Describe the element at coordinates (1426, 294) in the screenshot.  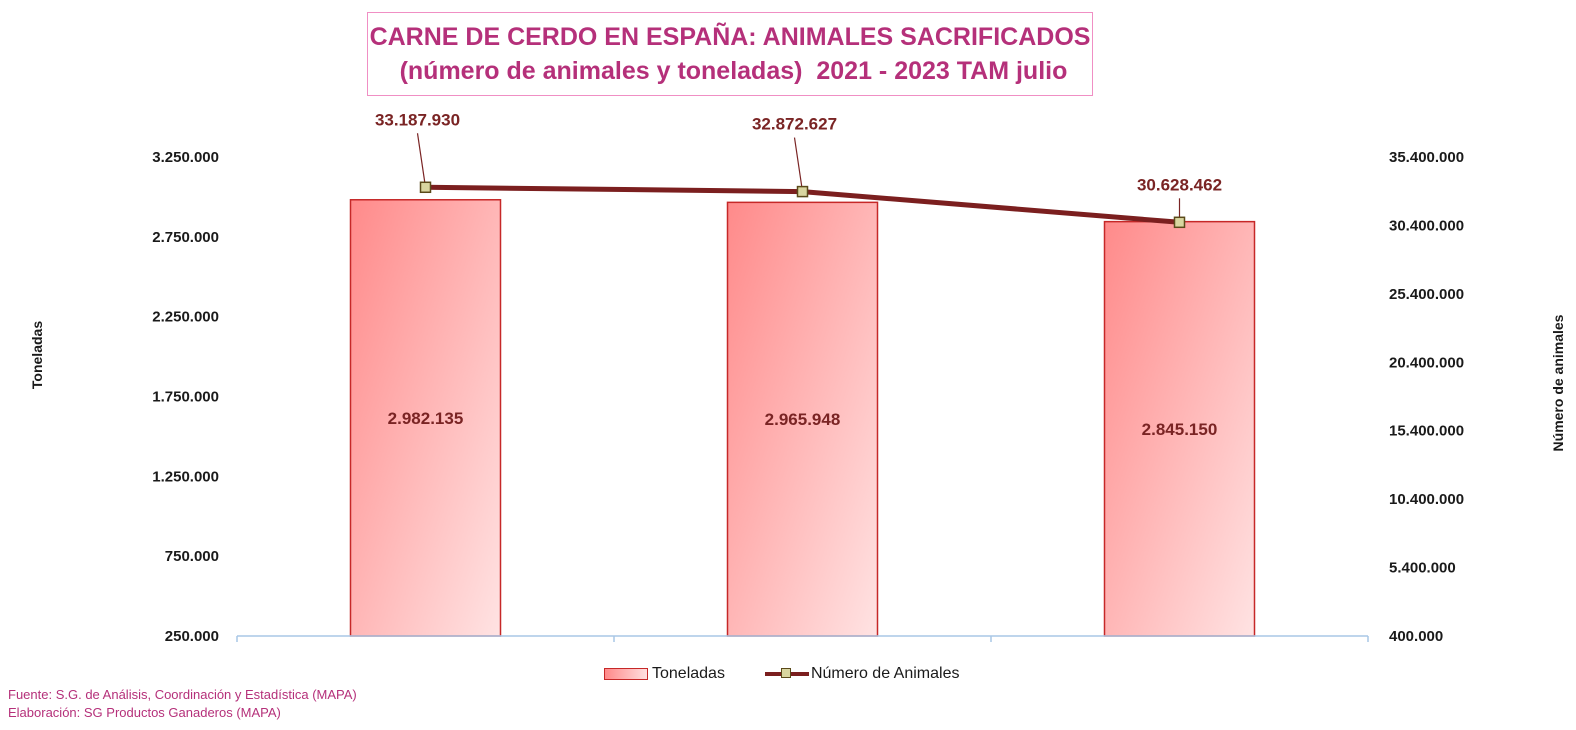
I see `y2-tick-label: 25.400.000` at that location.